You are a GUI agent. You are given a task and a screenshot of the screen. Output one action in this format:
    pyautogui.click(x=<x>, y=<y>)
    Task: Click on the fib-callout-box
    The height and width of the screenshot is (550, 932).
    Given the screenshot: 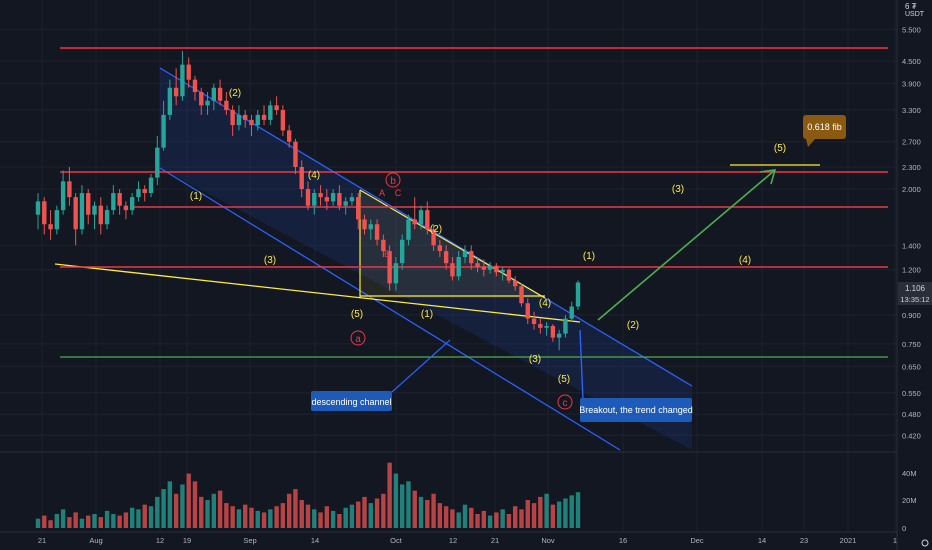 What is the action you would take?
    pyautogui.click(x=824, y=127)
    